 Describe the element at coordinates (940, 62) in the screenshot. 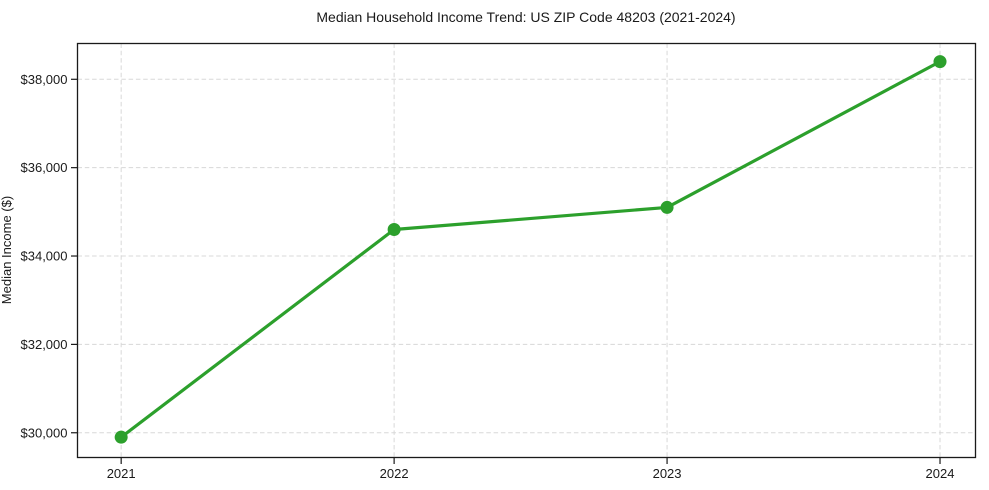

I see `data-point-2024` at that location.